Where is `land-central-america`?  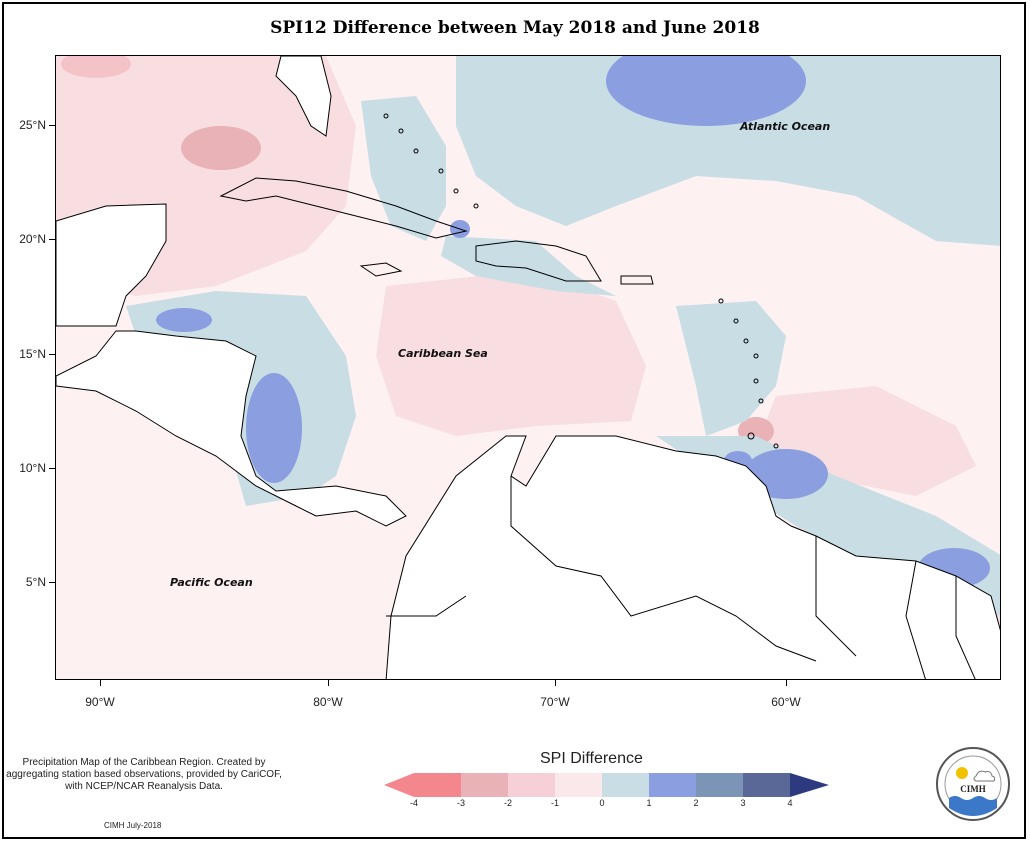 land-central-america is located at coordinates (231, 428).